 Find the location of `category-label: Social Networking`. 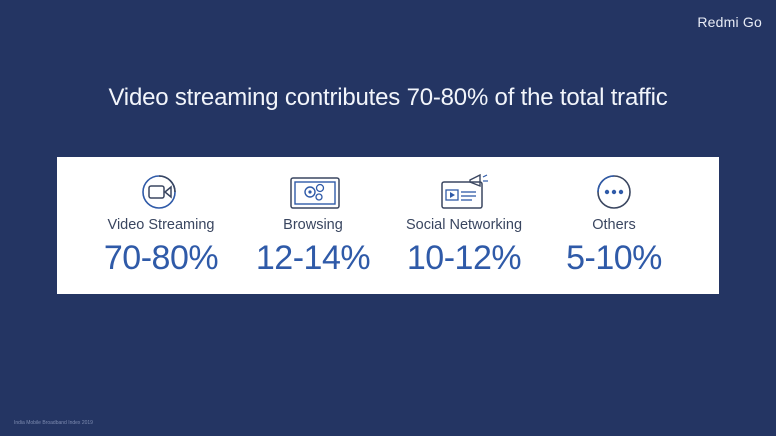

category-label: Social Networking is located at coordinates (464, 225).